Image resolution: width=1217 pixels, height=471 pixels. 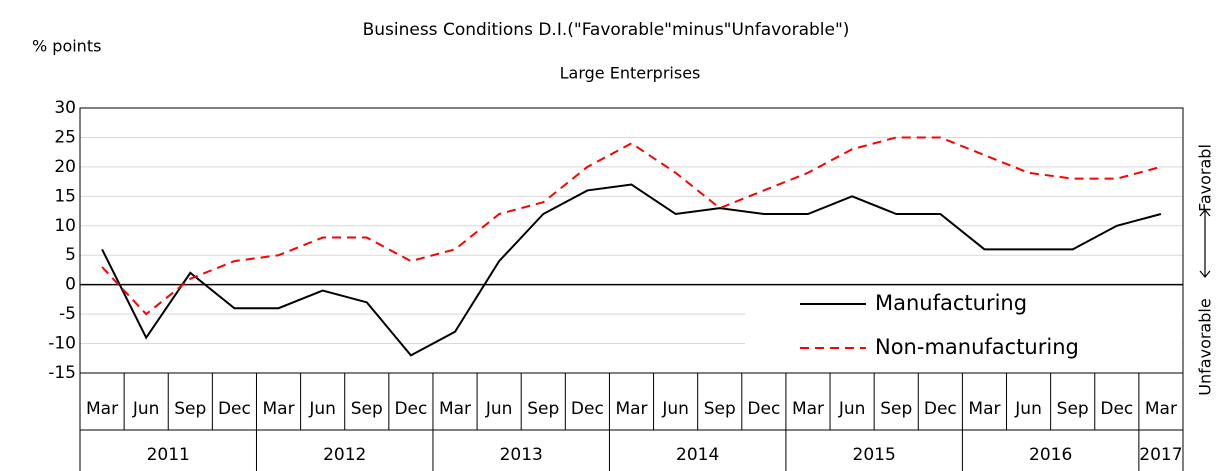 What do you see at coordinates (67, 314) in the screenshot?
I see `y-tick-label: -5` at bounding box center [67, 314].